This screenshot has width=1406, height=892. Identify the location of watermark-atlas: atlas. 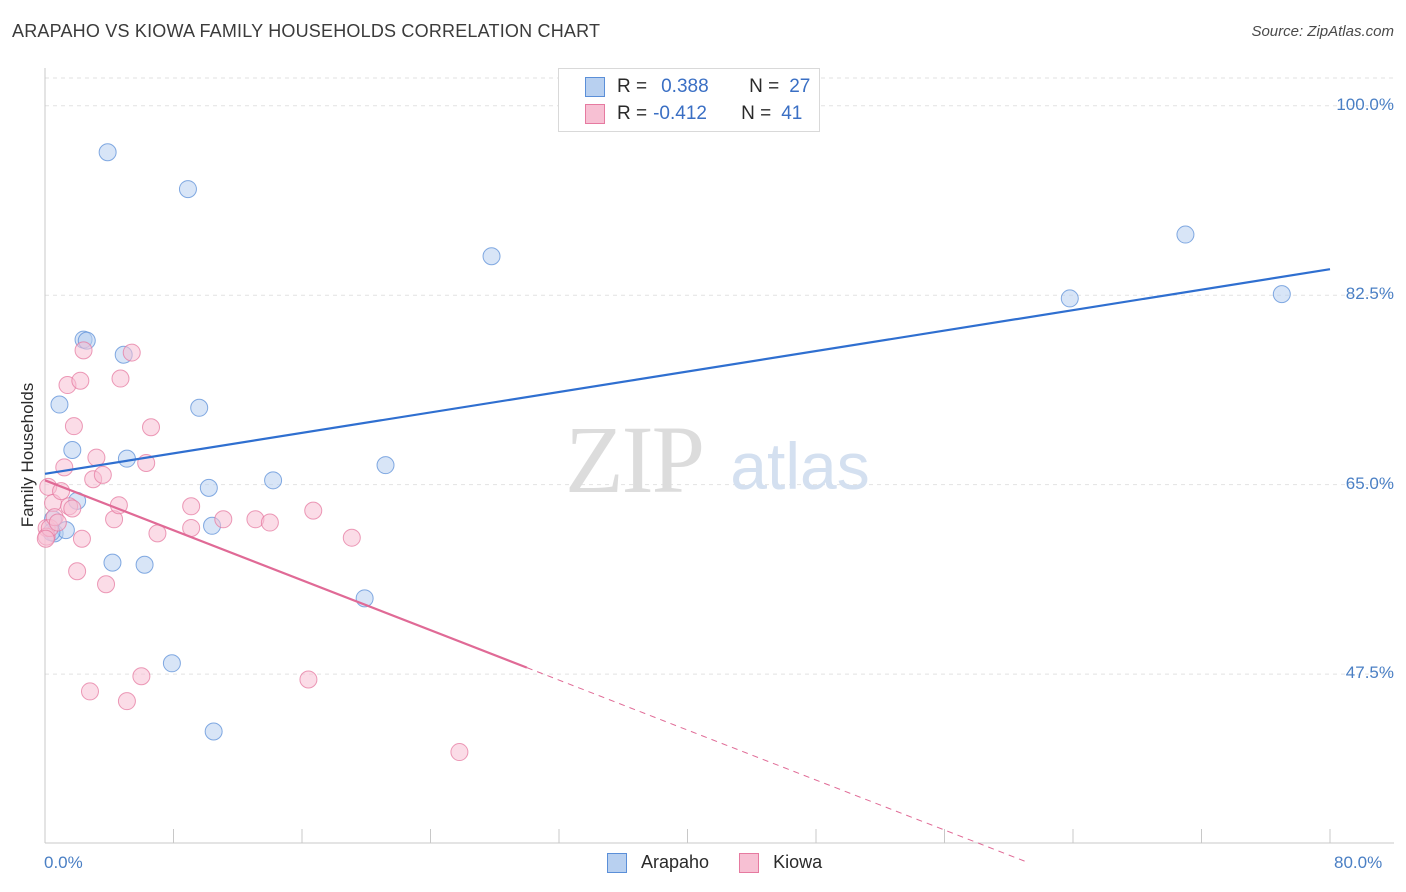
(799, 466).